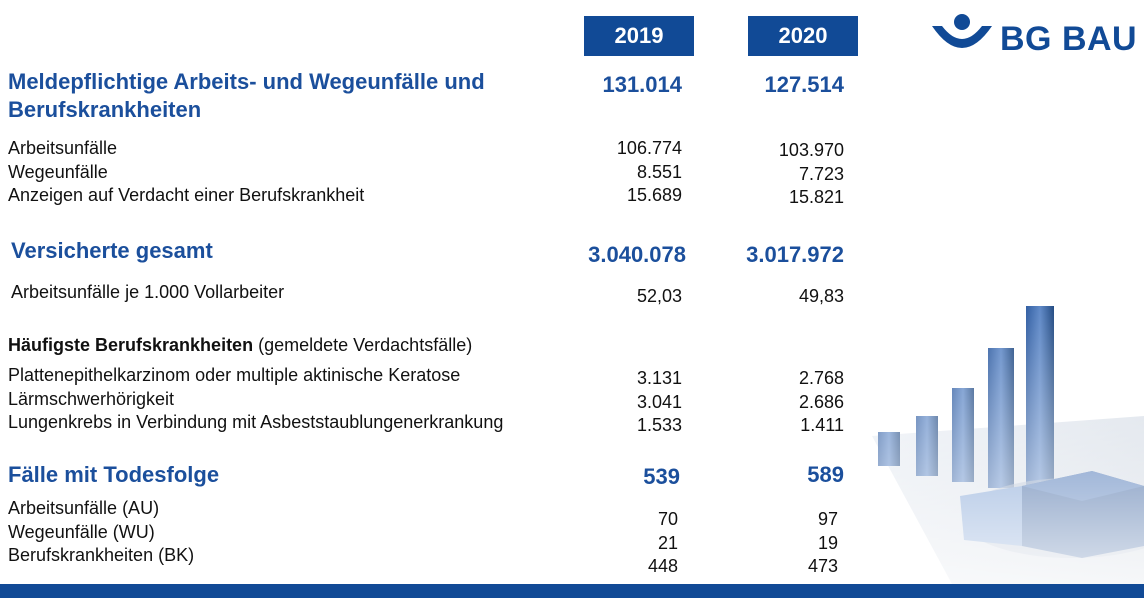 The width and height of the screenshot is (1144, 598). I want to click on row-value: 15.689, so click(654, 195).